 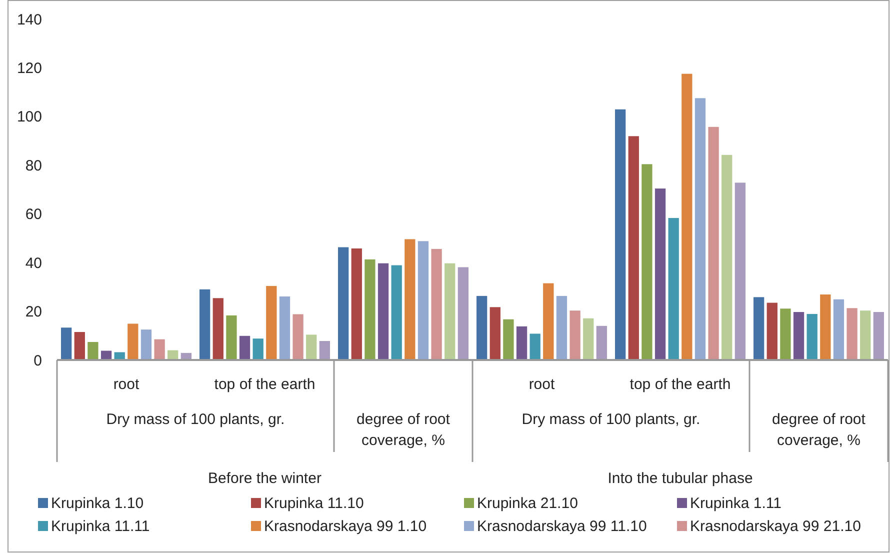 I want to click on legend-label: Krupinka 21.10, so click(x=527, y=503).